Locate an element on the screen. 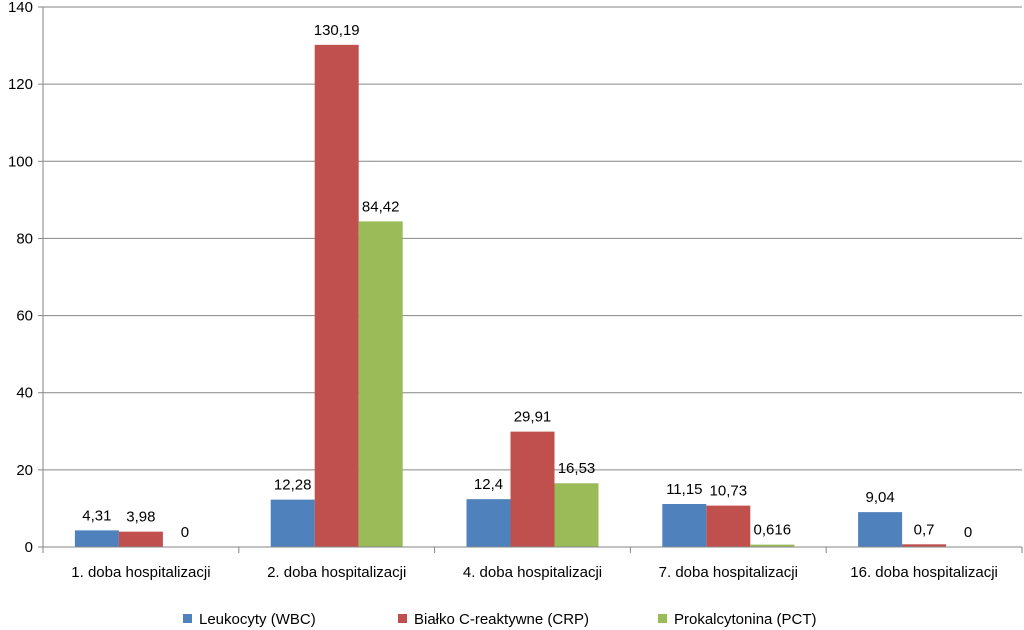  y-tick-label: 140 is located at coordinates (20, 8).